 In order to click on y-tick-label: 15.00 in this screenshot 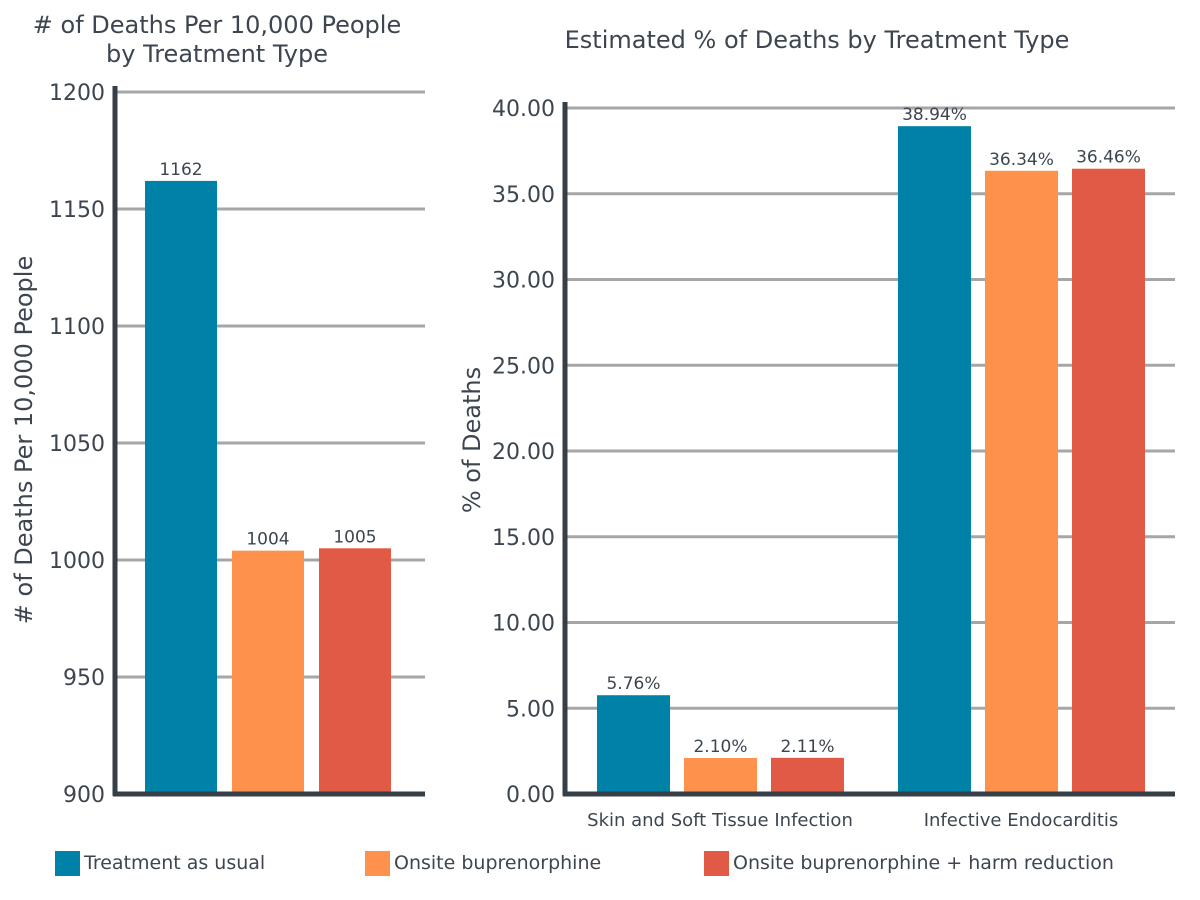, I will do `click(523, 538)`.